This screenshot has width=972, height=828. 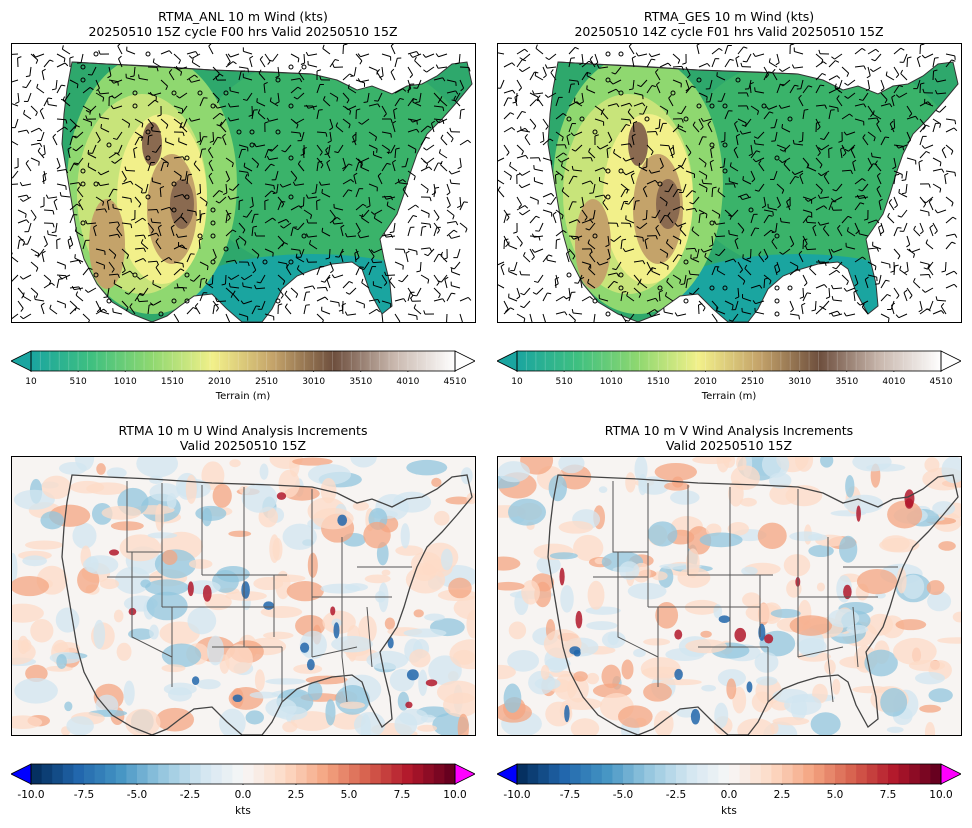 What do you see at coordinates (729, 445) in the screenshot?
I see `panel-4-title-line2: Valid 20250510 15Z` at bounding box center [729, 445].